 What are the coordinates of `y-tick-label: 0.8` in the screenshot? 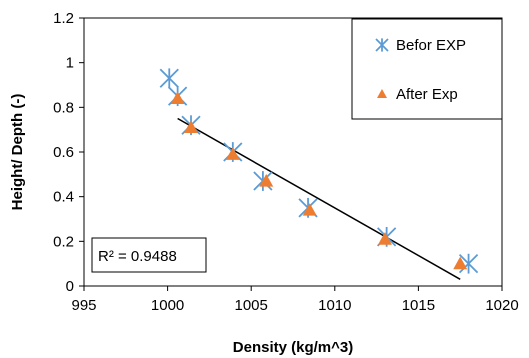 It's located at (63, 107).